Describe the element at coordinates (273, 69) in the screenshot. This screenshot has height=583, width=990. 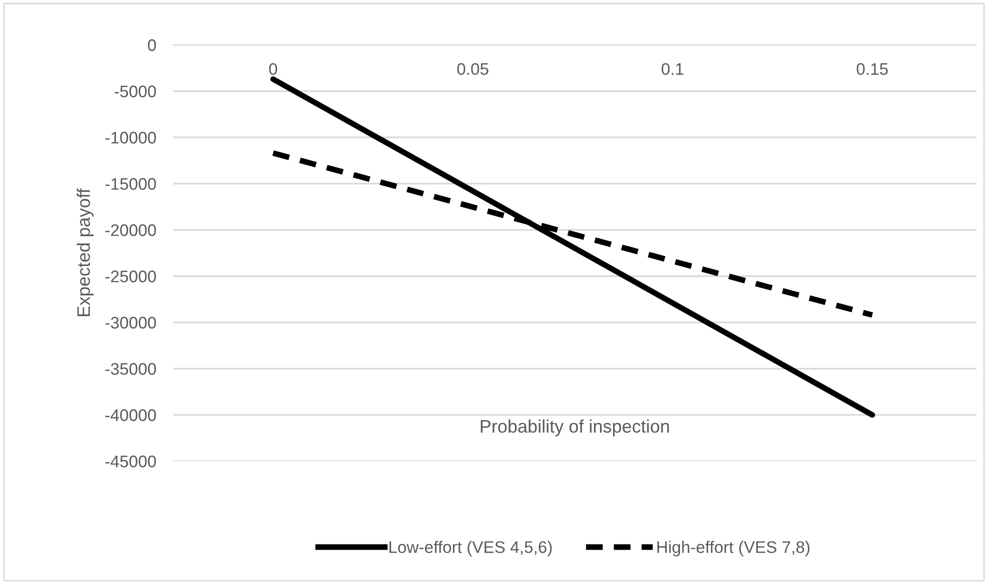
I see `x-tick-label: 0` at that location.